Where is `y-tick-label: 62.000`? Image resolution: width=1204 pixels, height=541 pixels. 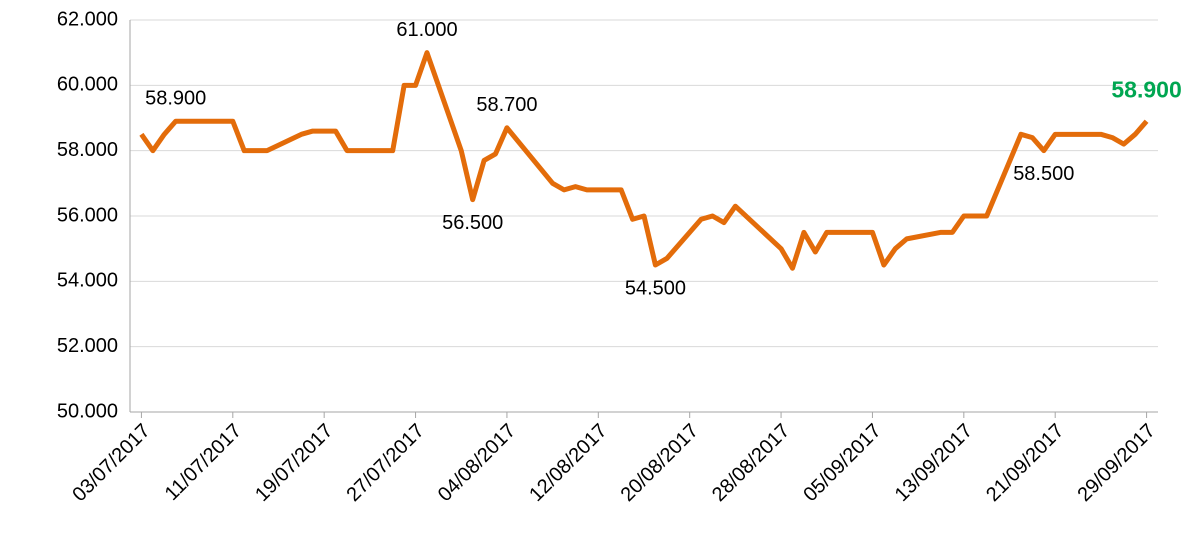 y-tick-label: 62.000 is located at coordinates (87, 19).